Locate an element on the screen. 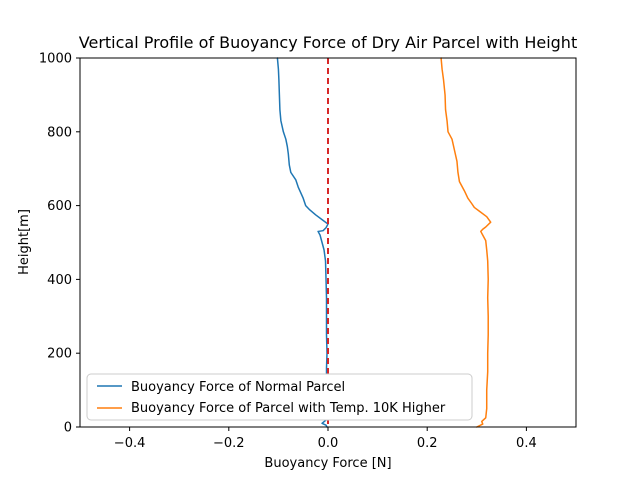  x-axis-label: Buoyancy Force [N] is located at coordinates (327, 463).